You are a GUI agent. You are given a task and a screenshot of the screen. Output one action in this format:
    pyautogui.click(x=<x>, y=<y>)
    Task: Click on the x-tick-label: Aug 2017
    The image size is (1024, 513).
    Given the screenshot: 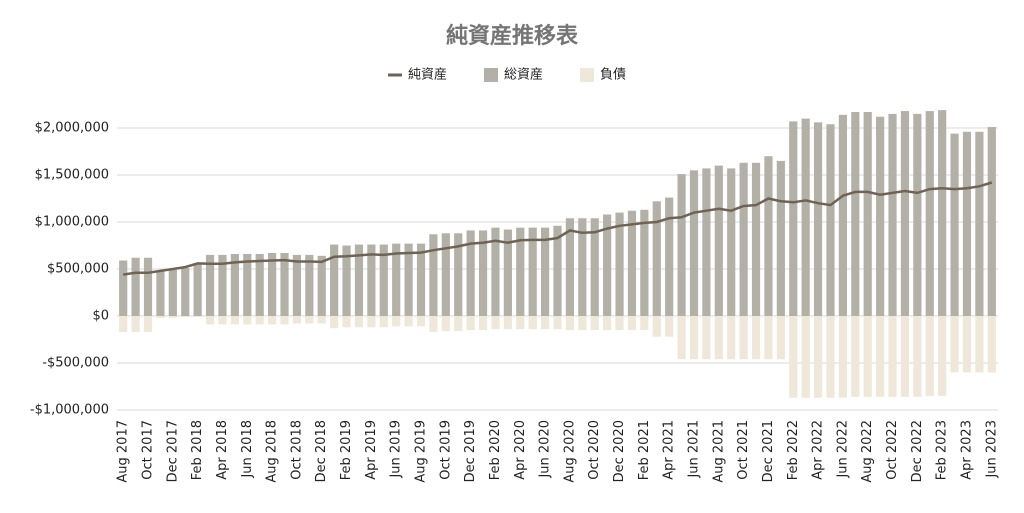 What is the action you would take?
    pyautogui.click(x=123, y=451)
    